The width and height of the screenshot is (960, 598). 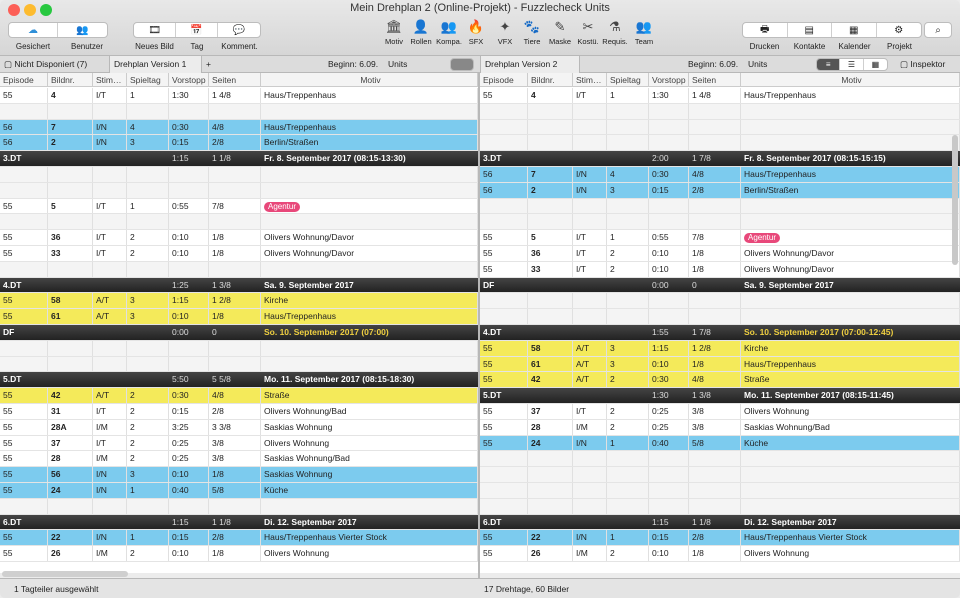 What do you see at coordinates (479, 325) in the screenshot?
I see `split-divider` at bounding box center [479, 325].